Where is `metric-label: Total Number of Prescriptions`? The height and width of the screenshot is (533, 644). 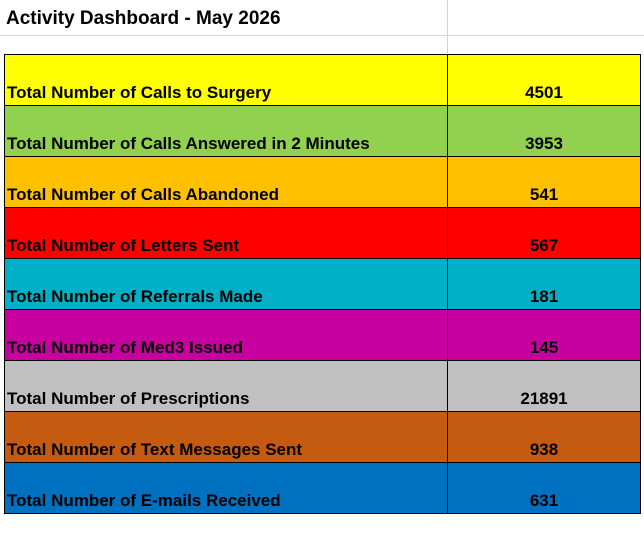 metric-label: Total Number of Prescriptions is located at coordinates (226, 386).